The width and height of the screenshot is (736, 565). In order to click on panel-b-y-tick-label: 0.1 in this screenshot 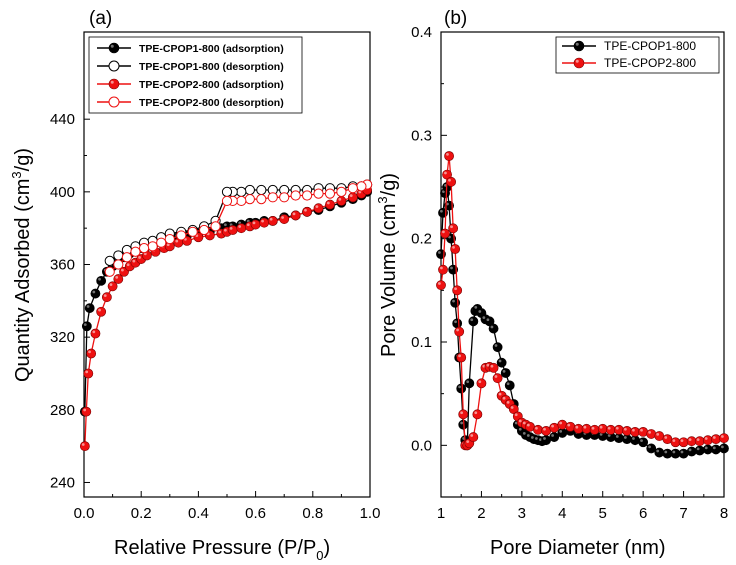, I will do `click(421, 342)`.